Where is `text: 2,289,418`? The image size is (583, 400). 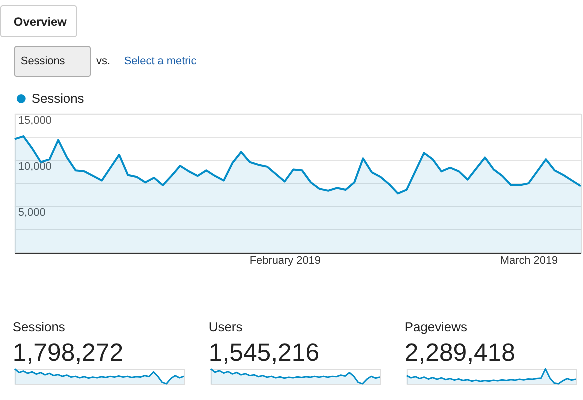 text: 2,289,418 is located at coordinates (460, 353).